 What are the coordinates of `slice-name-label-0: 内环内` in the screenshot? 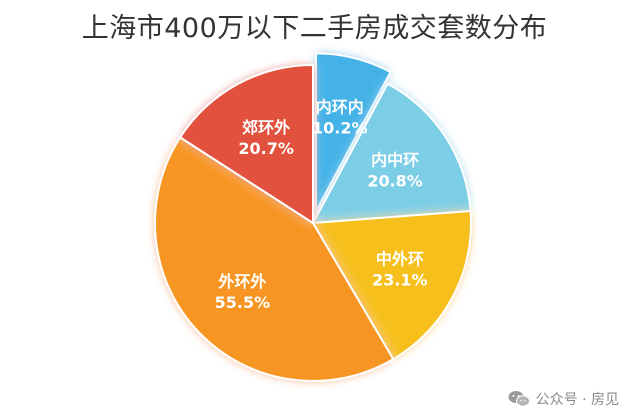 It's located at (340, 106).